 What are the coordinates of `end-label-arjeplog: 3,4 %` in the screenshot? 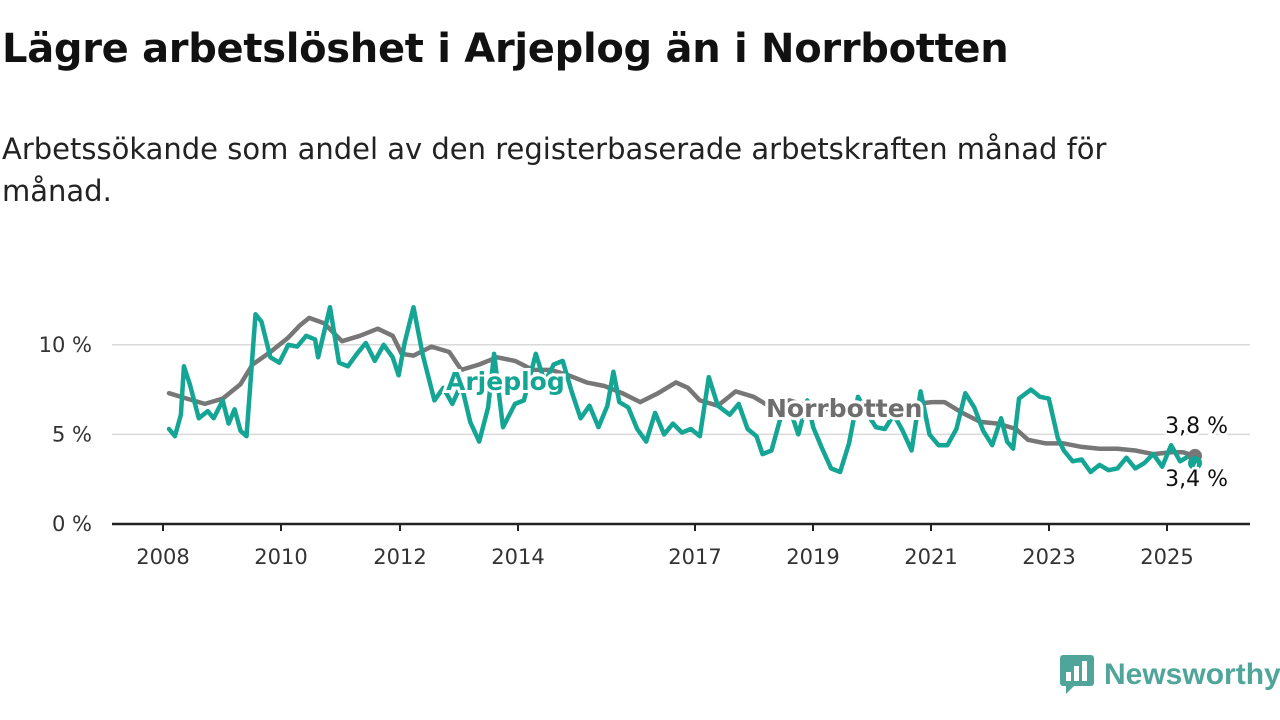 It's located at (1196, 479).